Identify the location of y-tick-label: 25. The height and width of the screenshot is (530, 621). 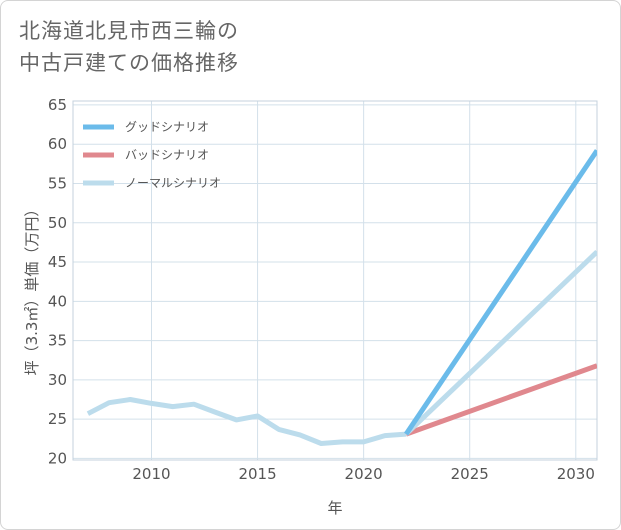
(57, 419).